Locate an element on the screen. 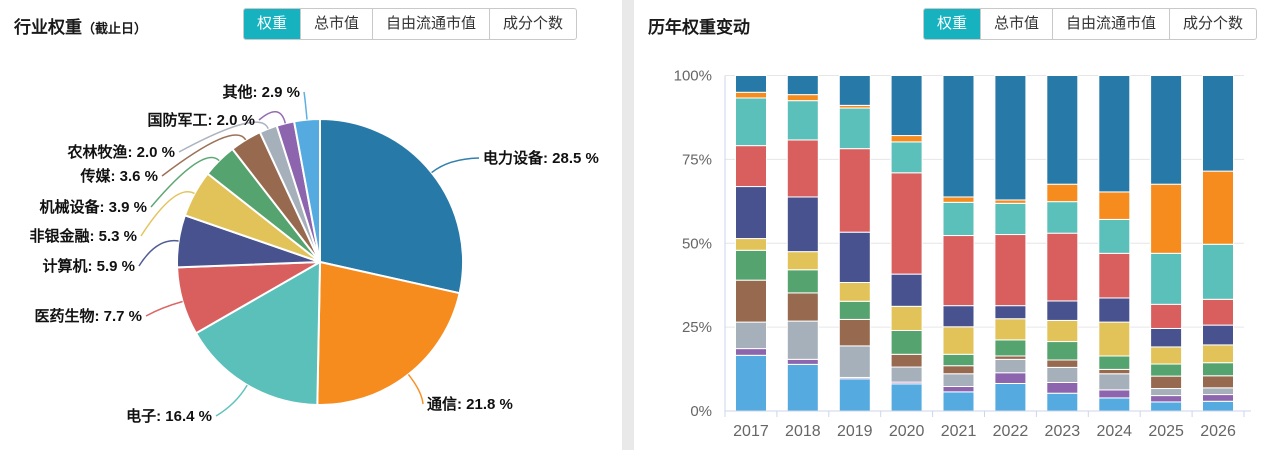 The image size is (1270, 450). bar-segment-2023-computer is located at coordinates (1062, 310).